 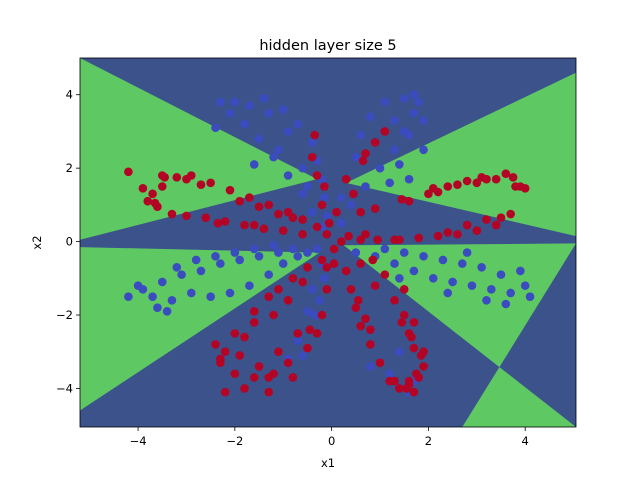 I want to click on y-tick-label: 2, so click(x=69, y=168).